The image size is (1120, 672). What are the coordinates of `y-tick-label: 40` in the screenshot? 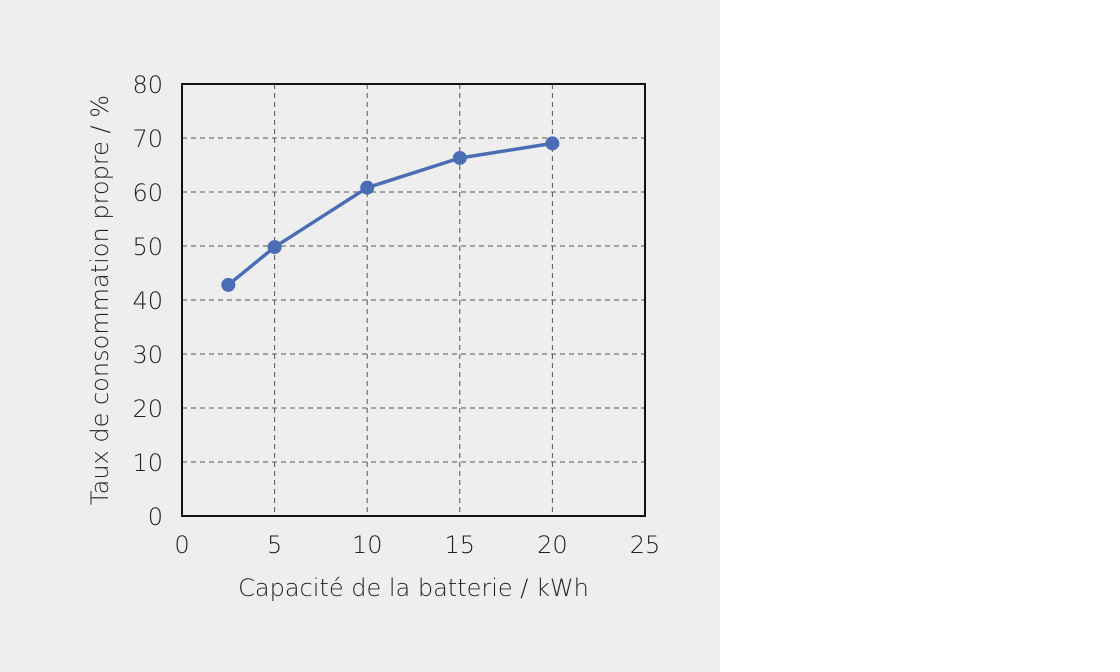 It's located at (147, 301).